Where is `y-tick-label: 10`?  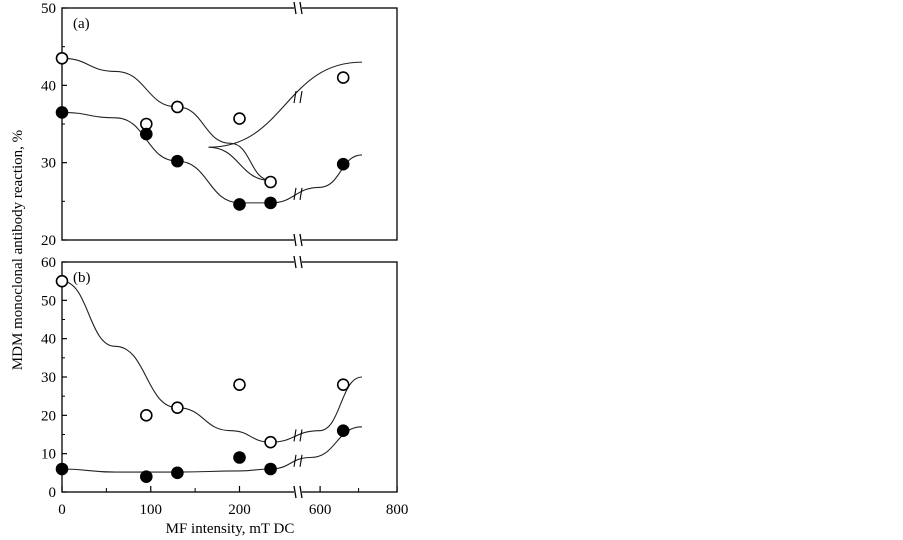
y-tick-label: 10 is located at coordinates (48, 455).